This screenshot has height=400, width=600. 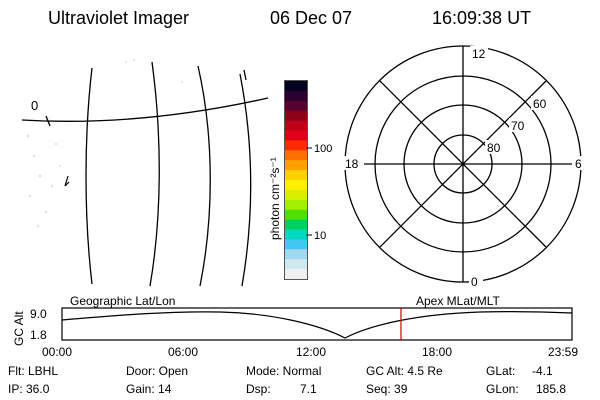 I want to click on polar-axis, so click(x=463, y=164).